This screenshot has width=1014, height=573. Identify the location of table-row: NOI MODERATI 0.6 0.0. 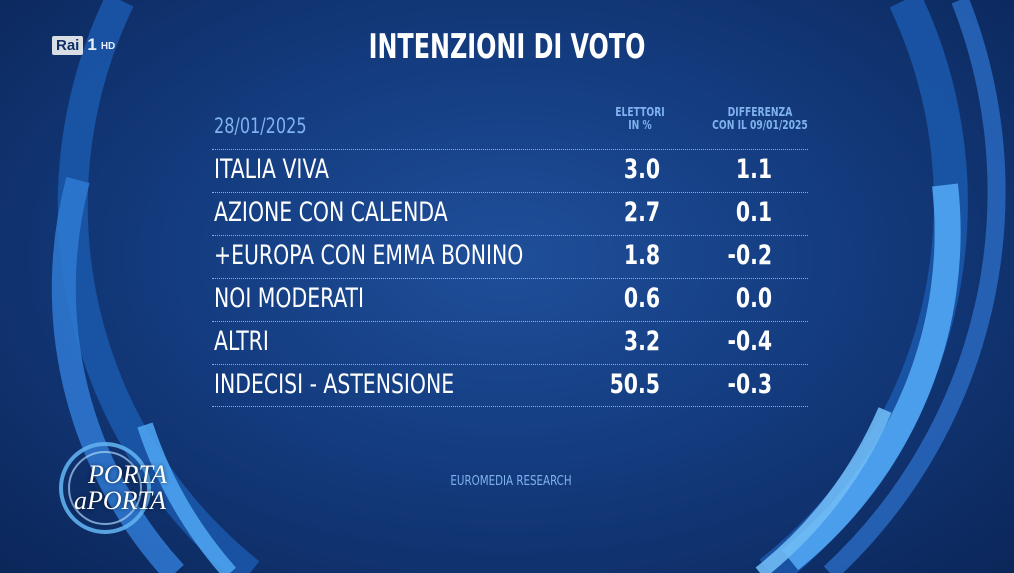
(510, 300).